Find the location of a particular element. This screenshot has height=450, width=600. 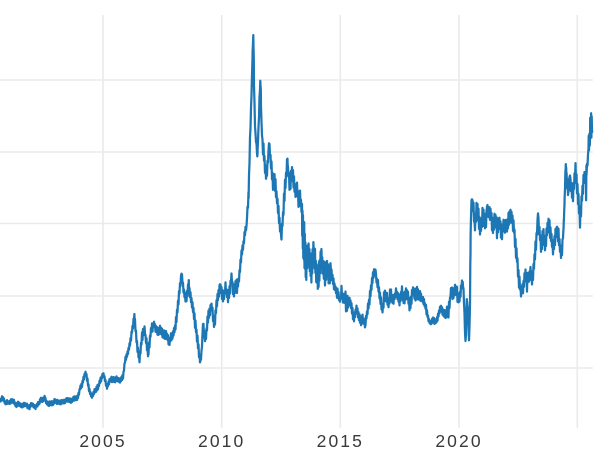

svg-text: 2005 is located at coordinates (102, 440).